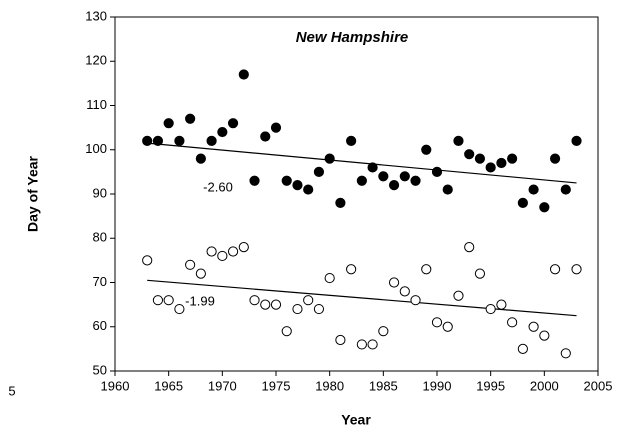 Image resolution: width=626 pixels, height=434 pixels. I want to click on x-tick-label: 2005, so click(598, 385).